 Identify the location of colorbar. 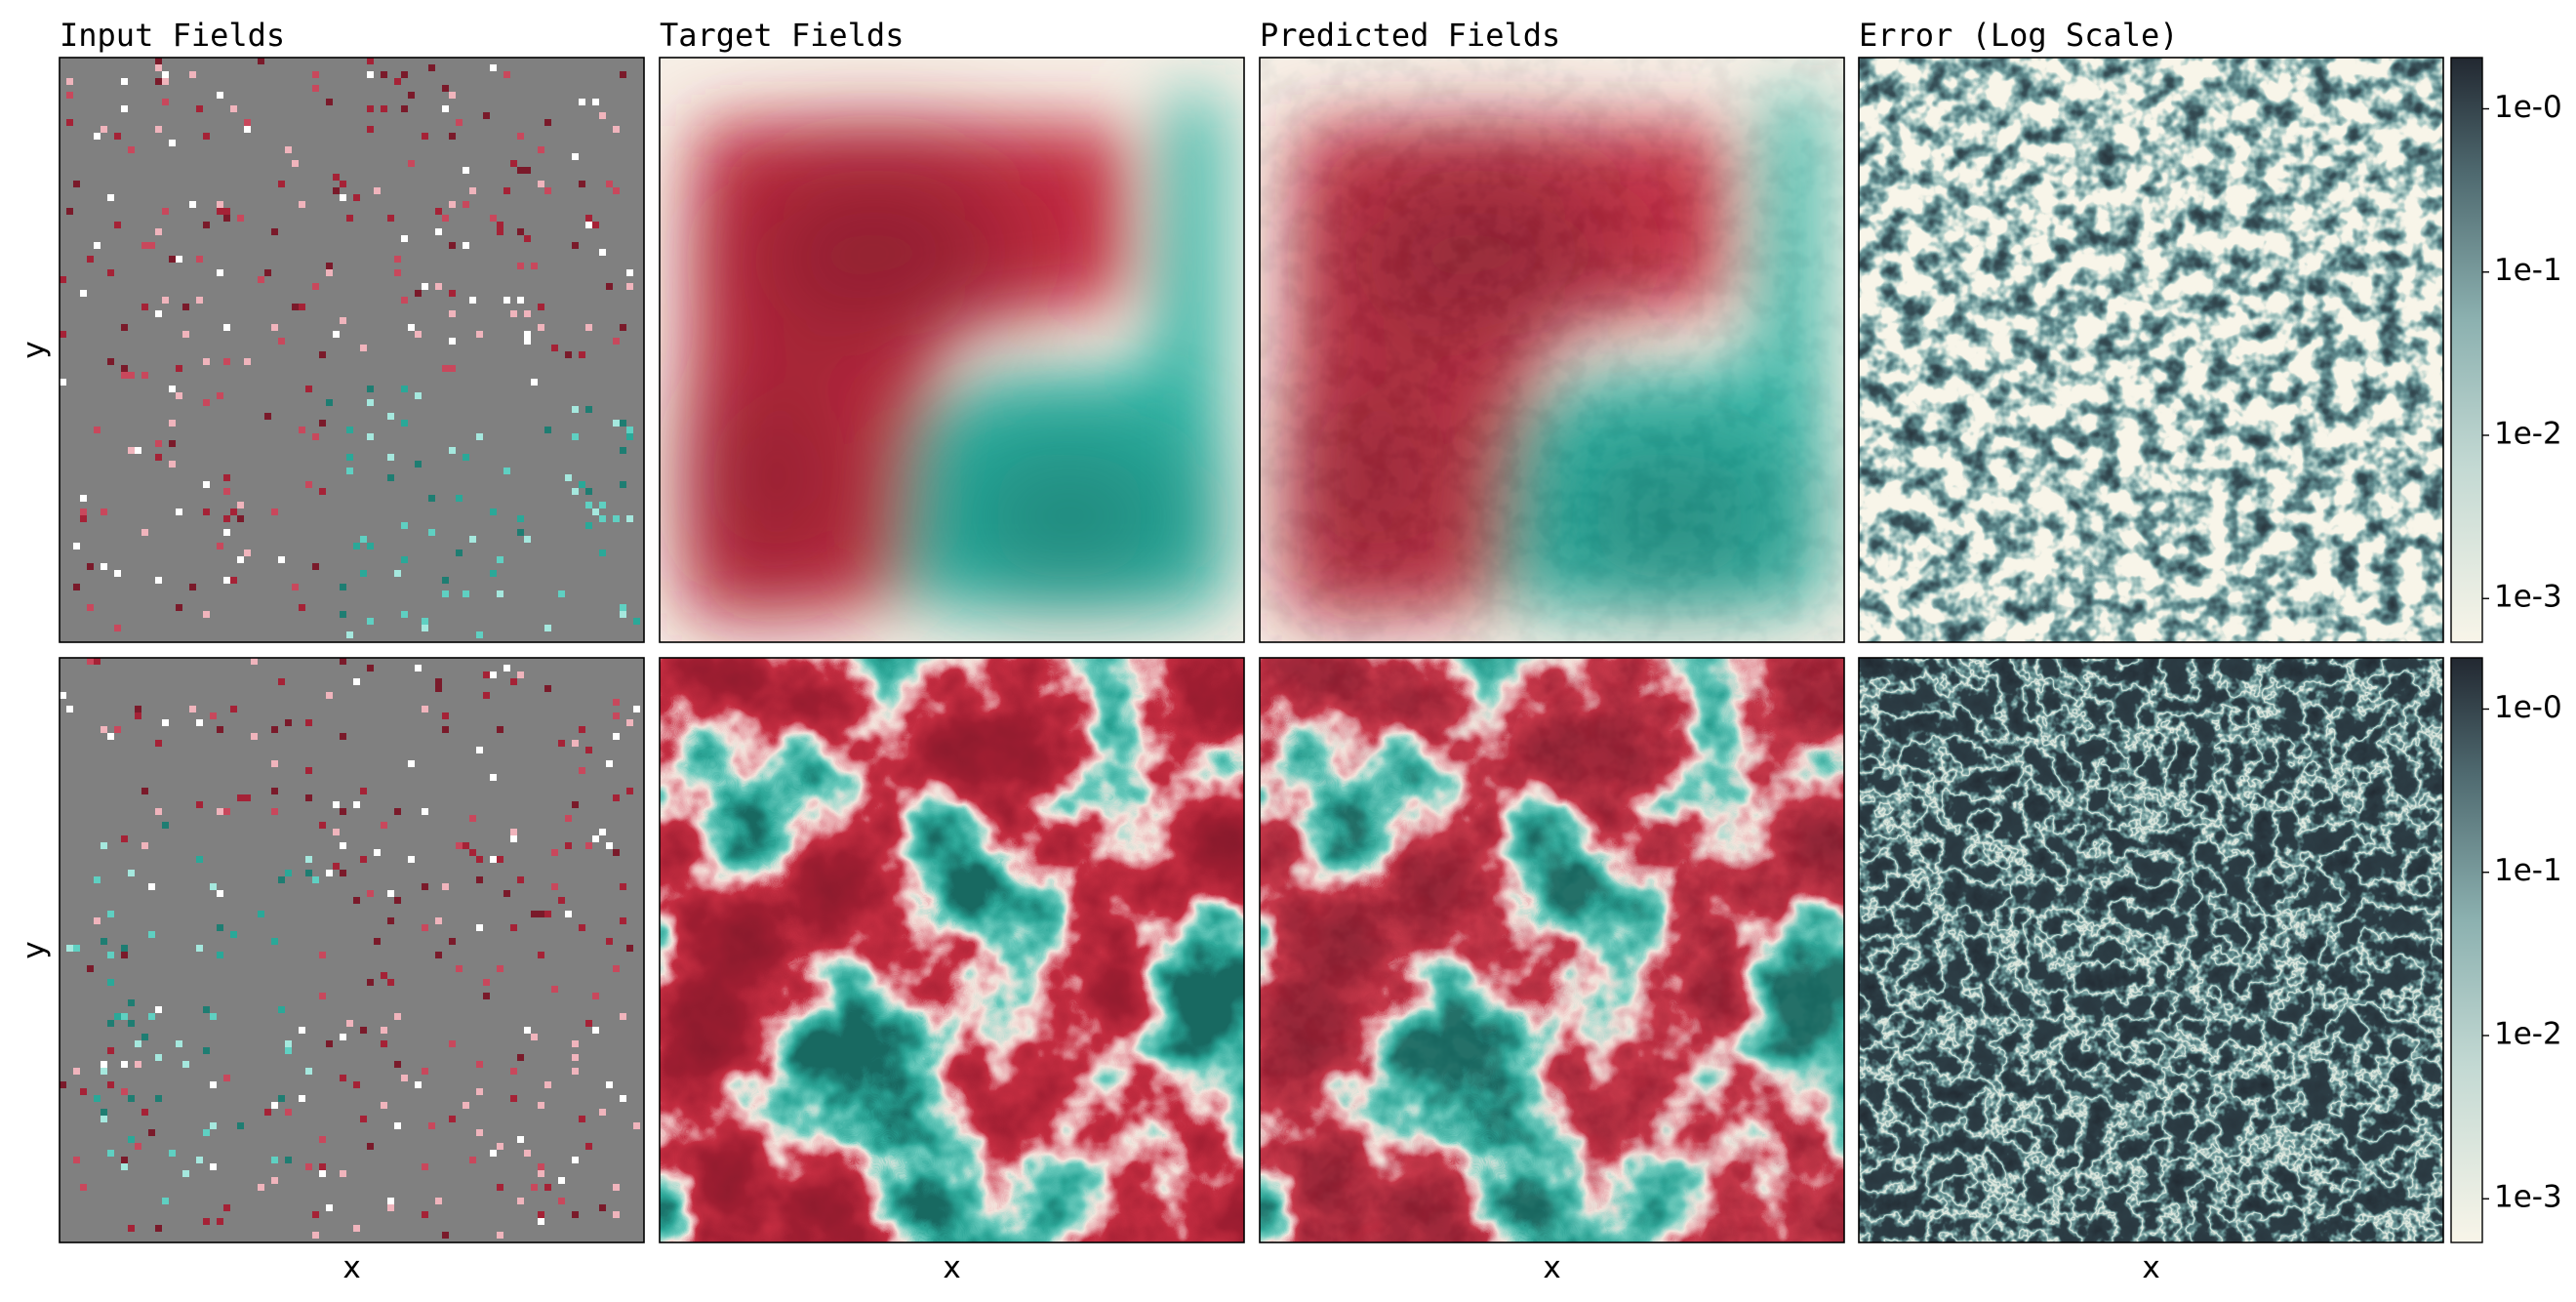
(2466, 350).